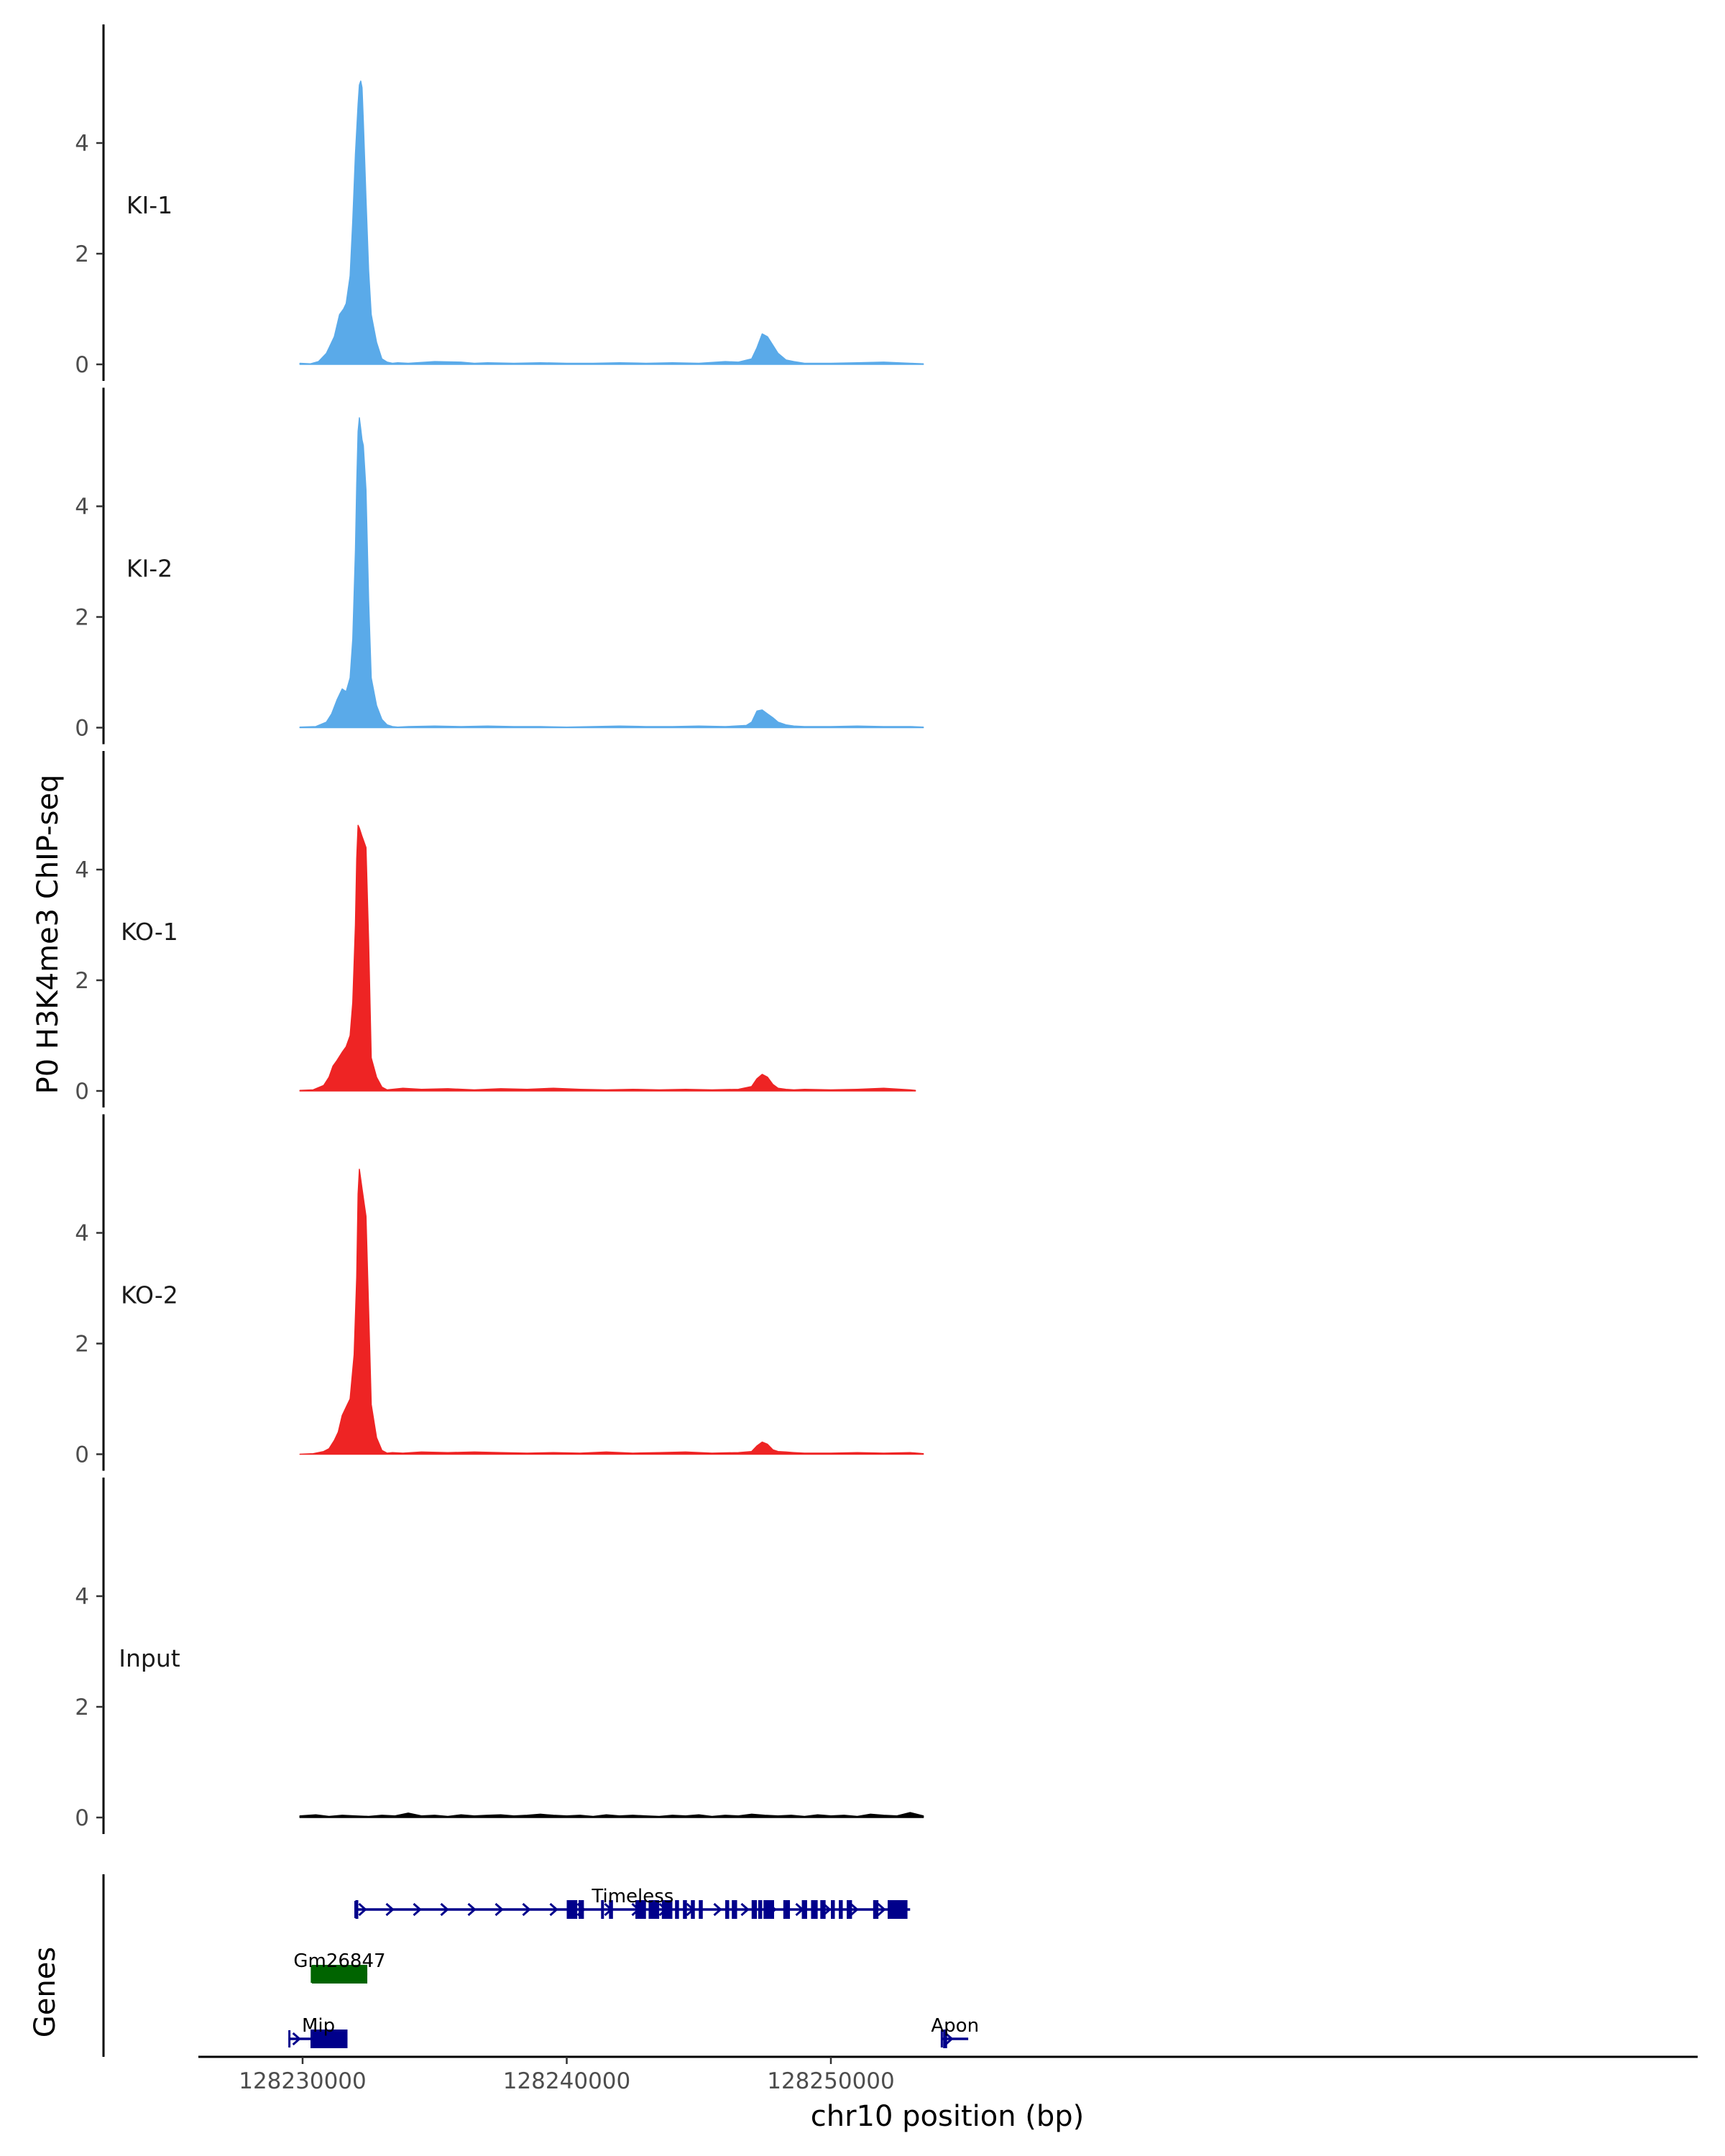  Describe the element at coordinates (149, 932) in the screenshot. I see `track-label: KO-1` at that location.